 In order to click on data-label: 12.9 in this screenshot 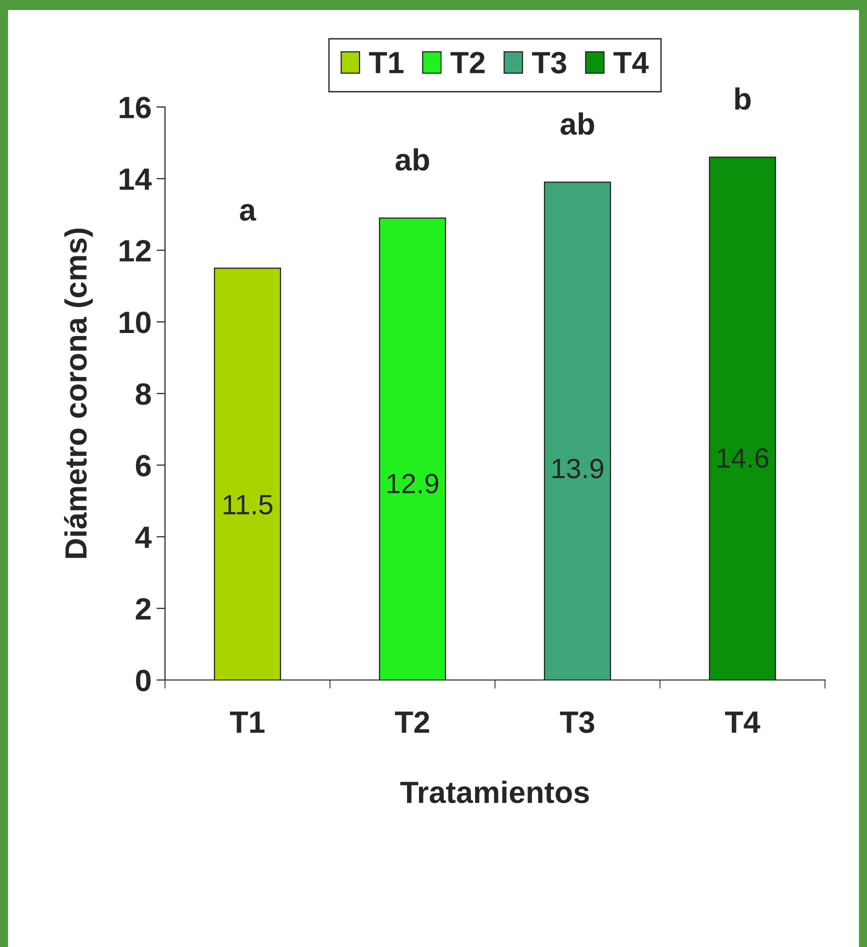, I will do `click(413, 484)`.